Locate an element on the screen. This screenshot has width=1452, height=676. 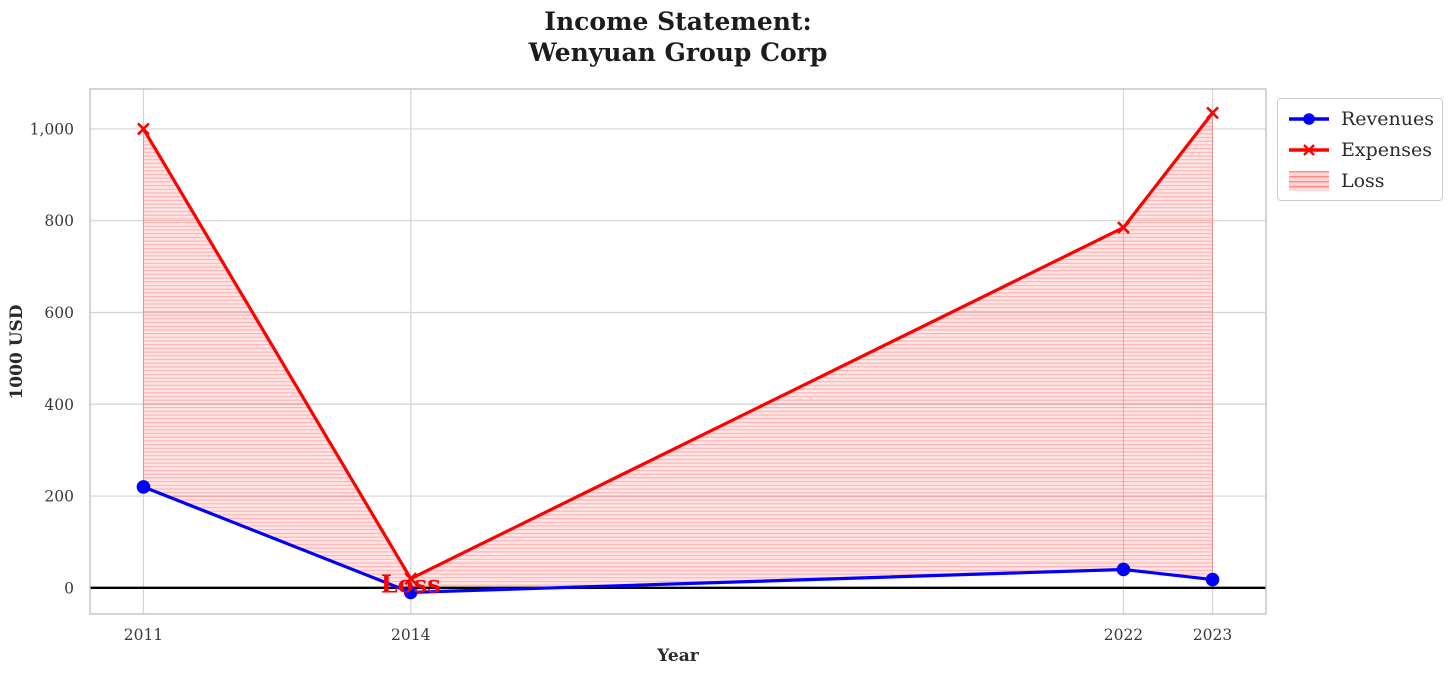
svg-text: 800 is located at coordinates (59, 221).